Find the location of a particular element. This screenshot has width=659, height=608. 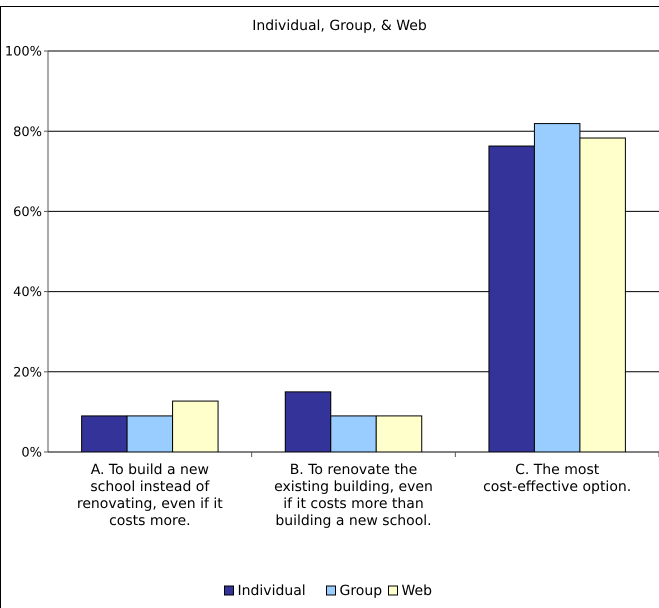

chart-title: Individual, Group, & Web is located at coordinates (339, 26).